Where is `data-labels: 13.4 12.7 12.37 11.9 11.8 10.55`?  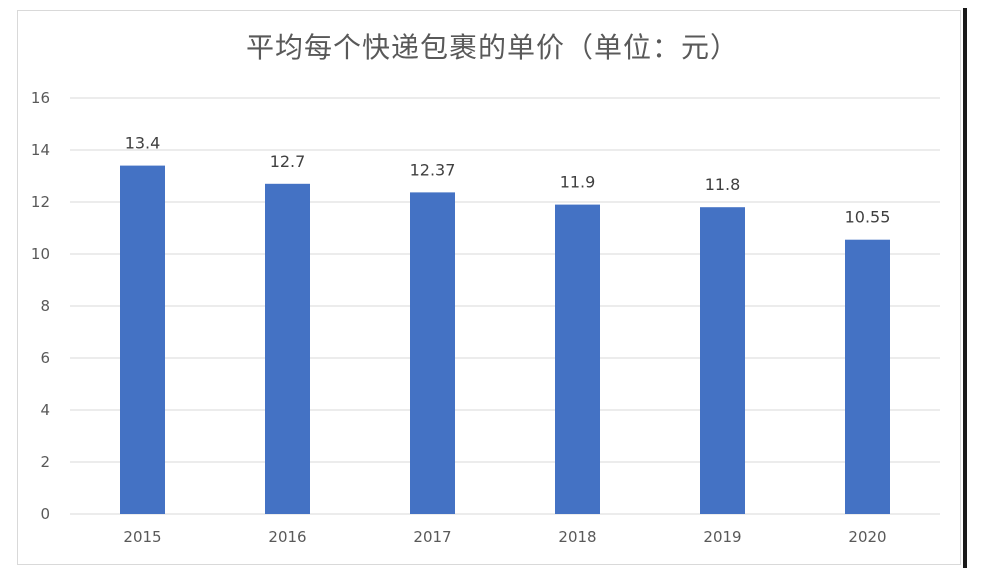 data-labels: 13.4 12.7 12.37 11.9 11.8 10.55 is located at coordinates (508, 180).